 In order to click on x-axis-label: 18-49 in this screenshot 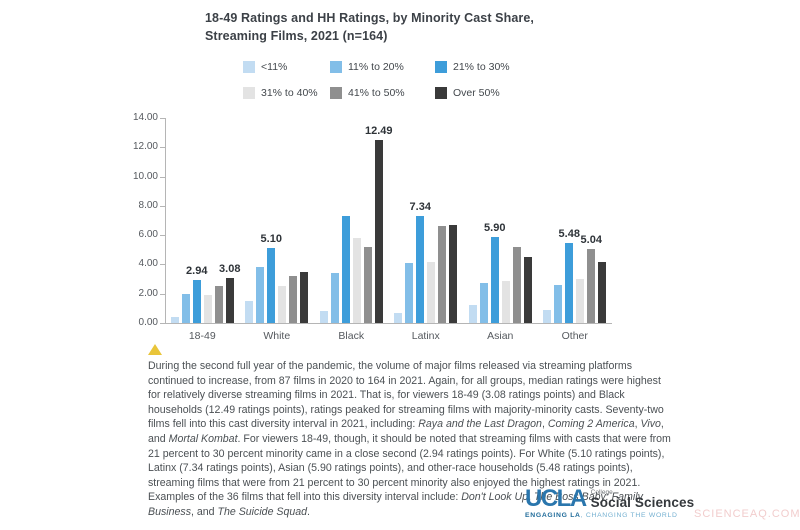, I will do `click(202, 336)`.